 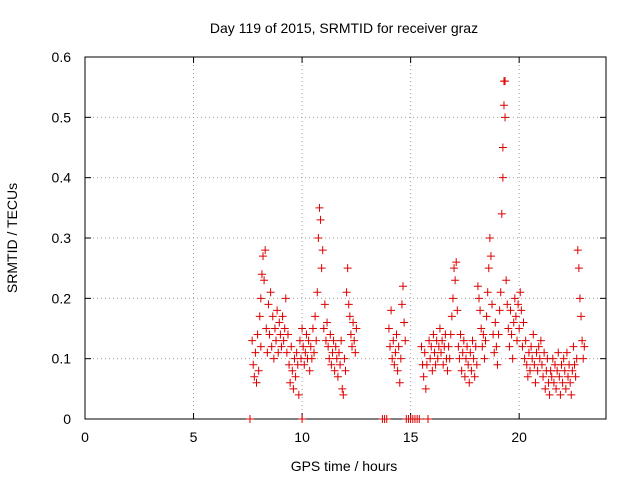 What do you see at coordinates (67, 419) in the screenshot?
I see `y-tick-label: 0` at bounding box center [67, 419].